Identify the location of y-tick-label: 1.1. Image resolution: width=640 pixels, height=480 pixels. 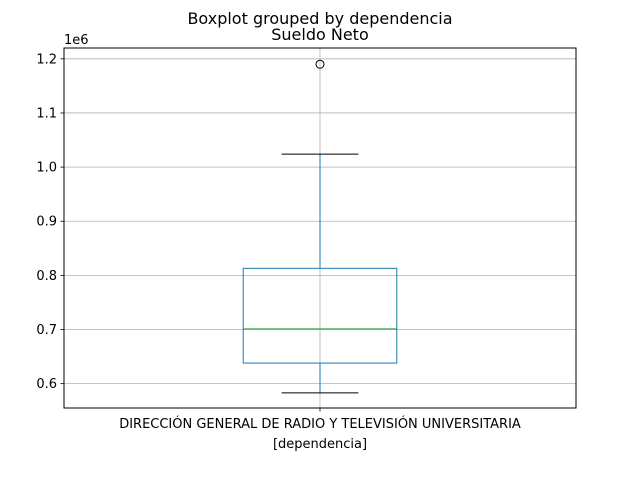
(46, 113).